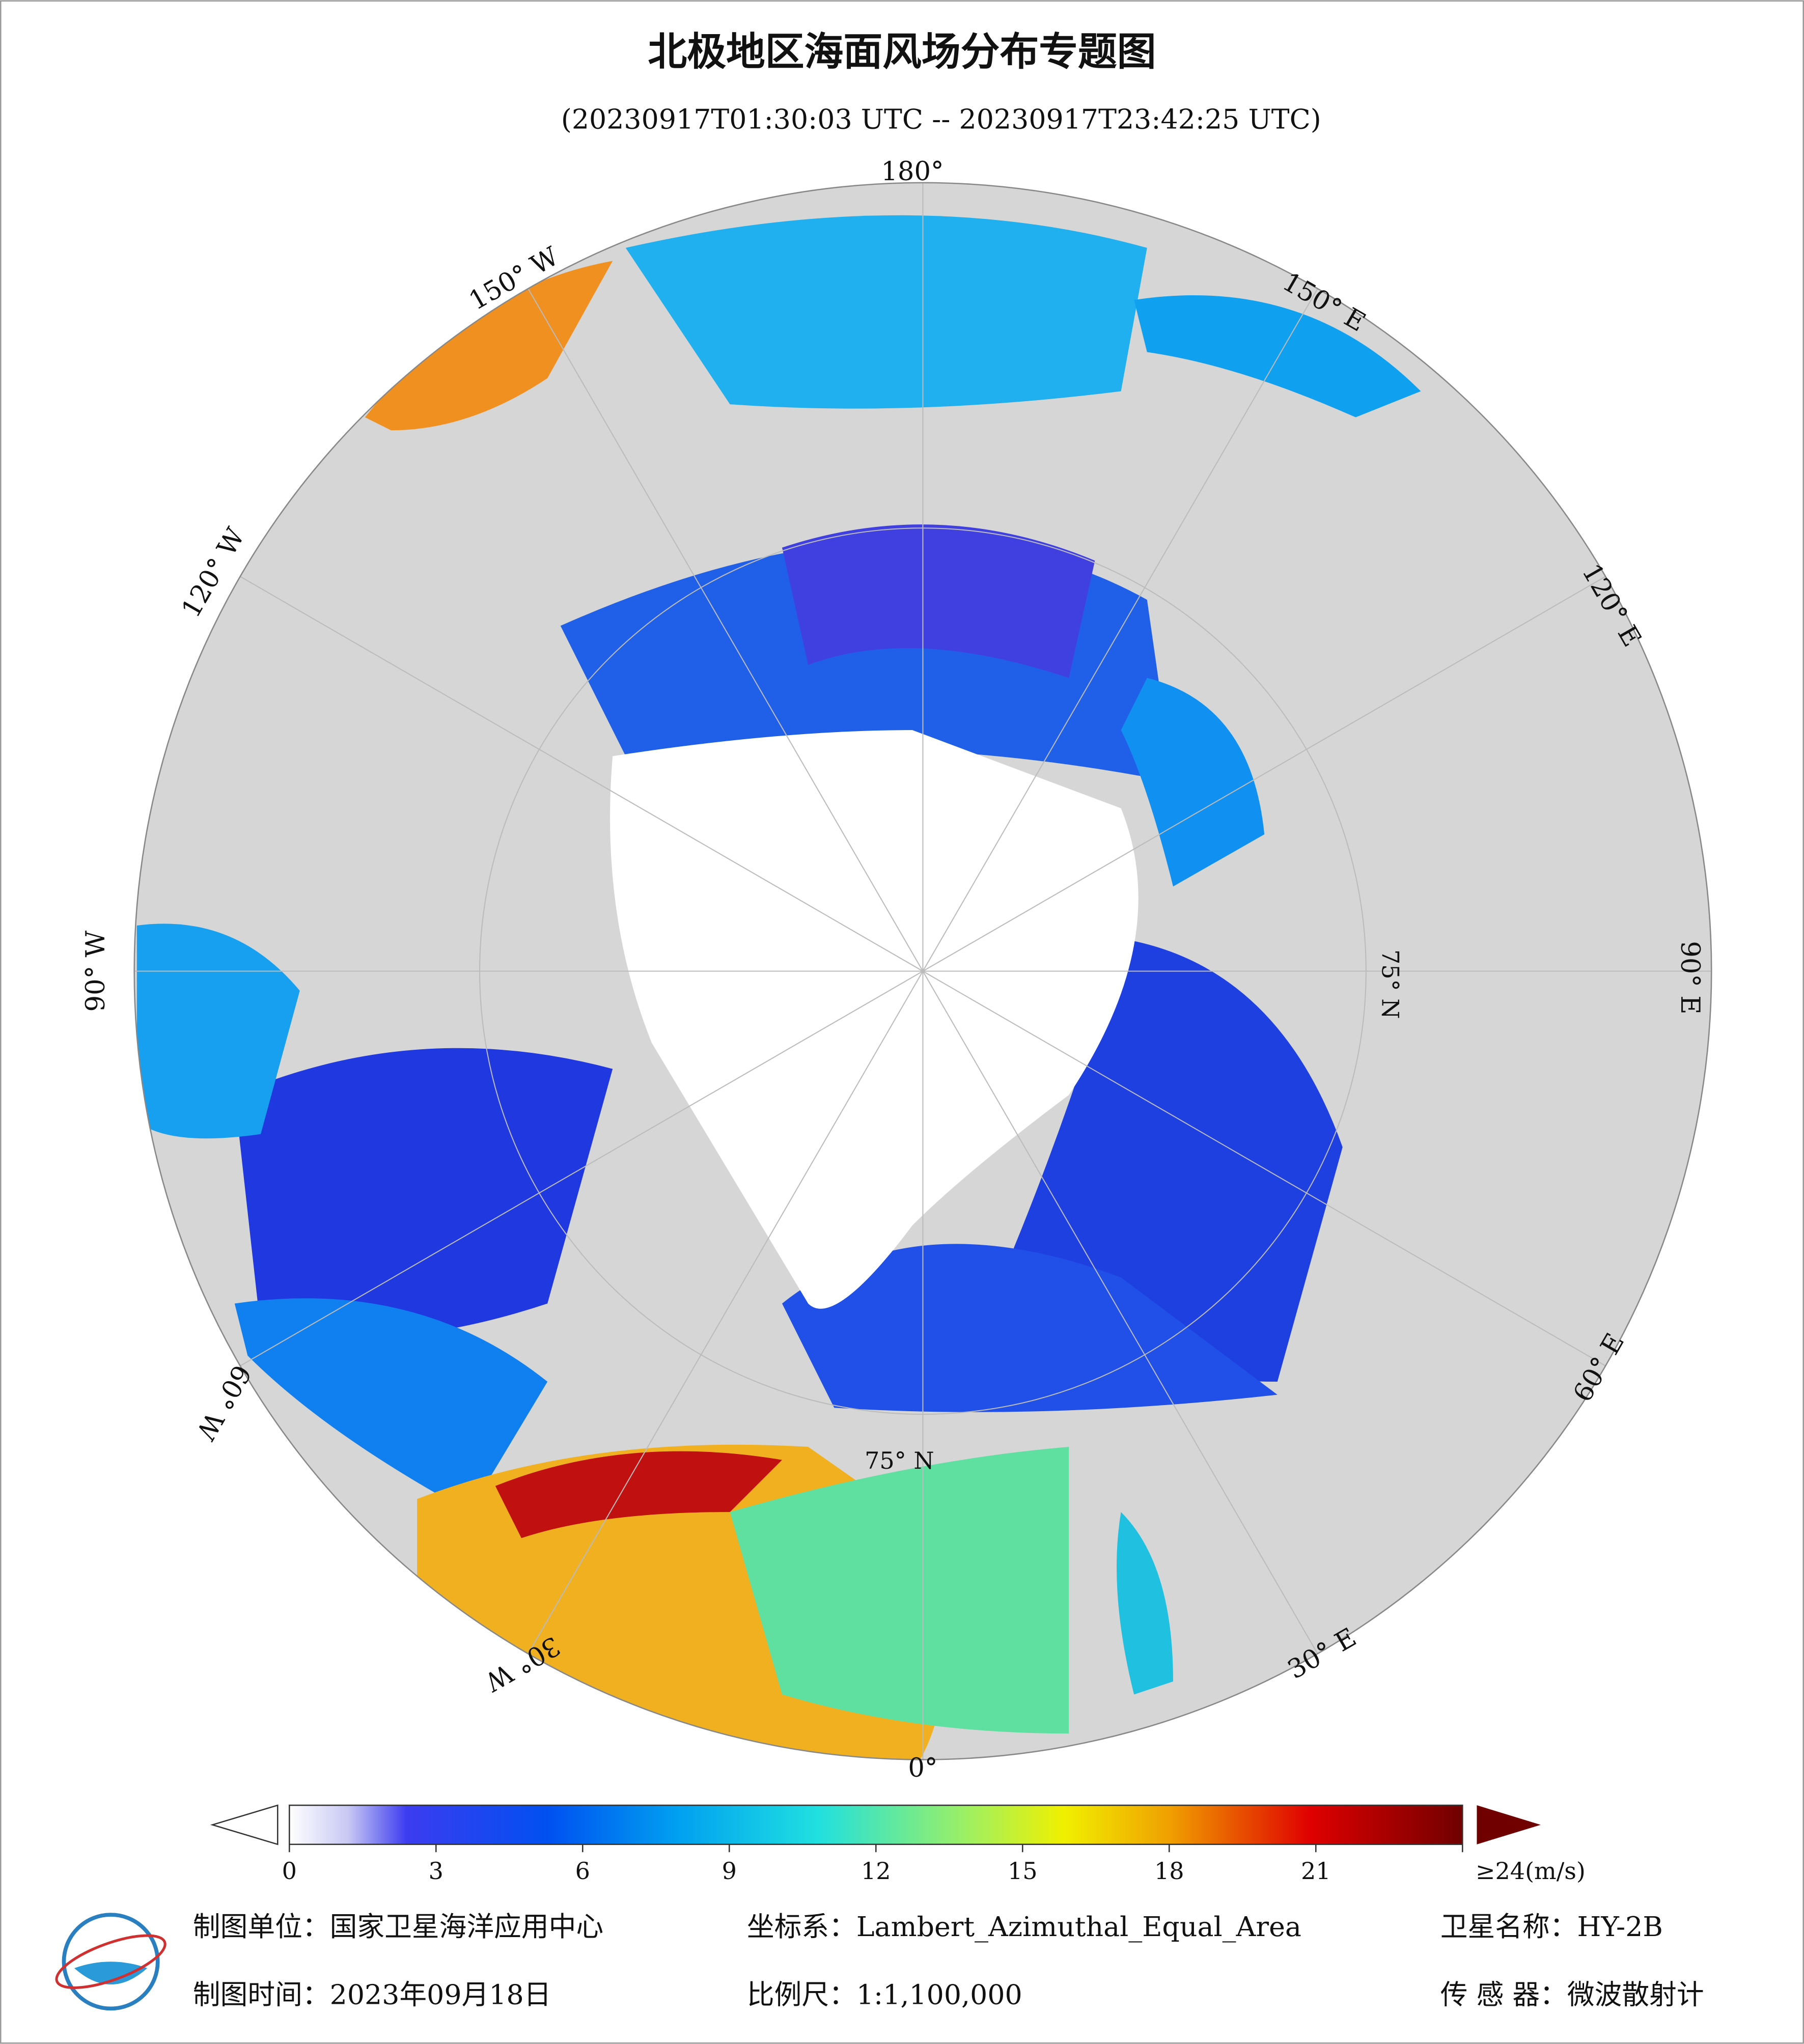  Describe the element at coordinates (934, 1864) in the screenshot. I see `colorbar-ticks: 0 3 6 9 12 15 18 21 ≥24(m/s)` at that location.